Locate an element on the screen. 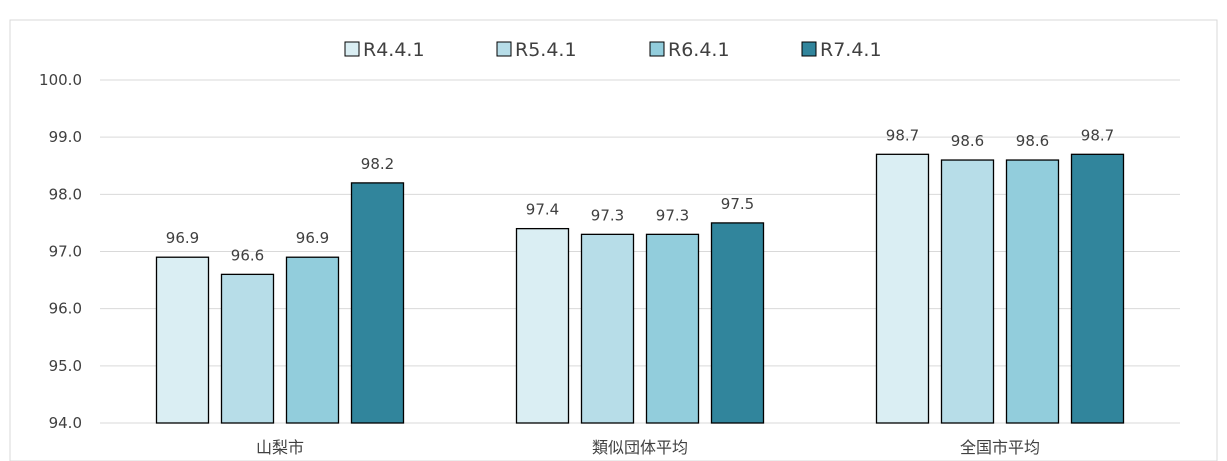  y-tick-label: 97.0 is located at coordinates (65, 252).